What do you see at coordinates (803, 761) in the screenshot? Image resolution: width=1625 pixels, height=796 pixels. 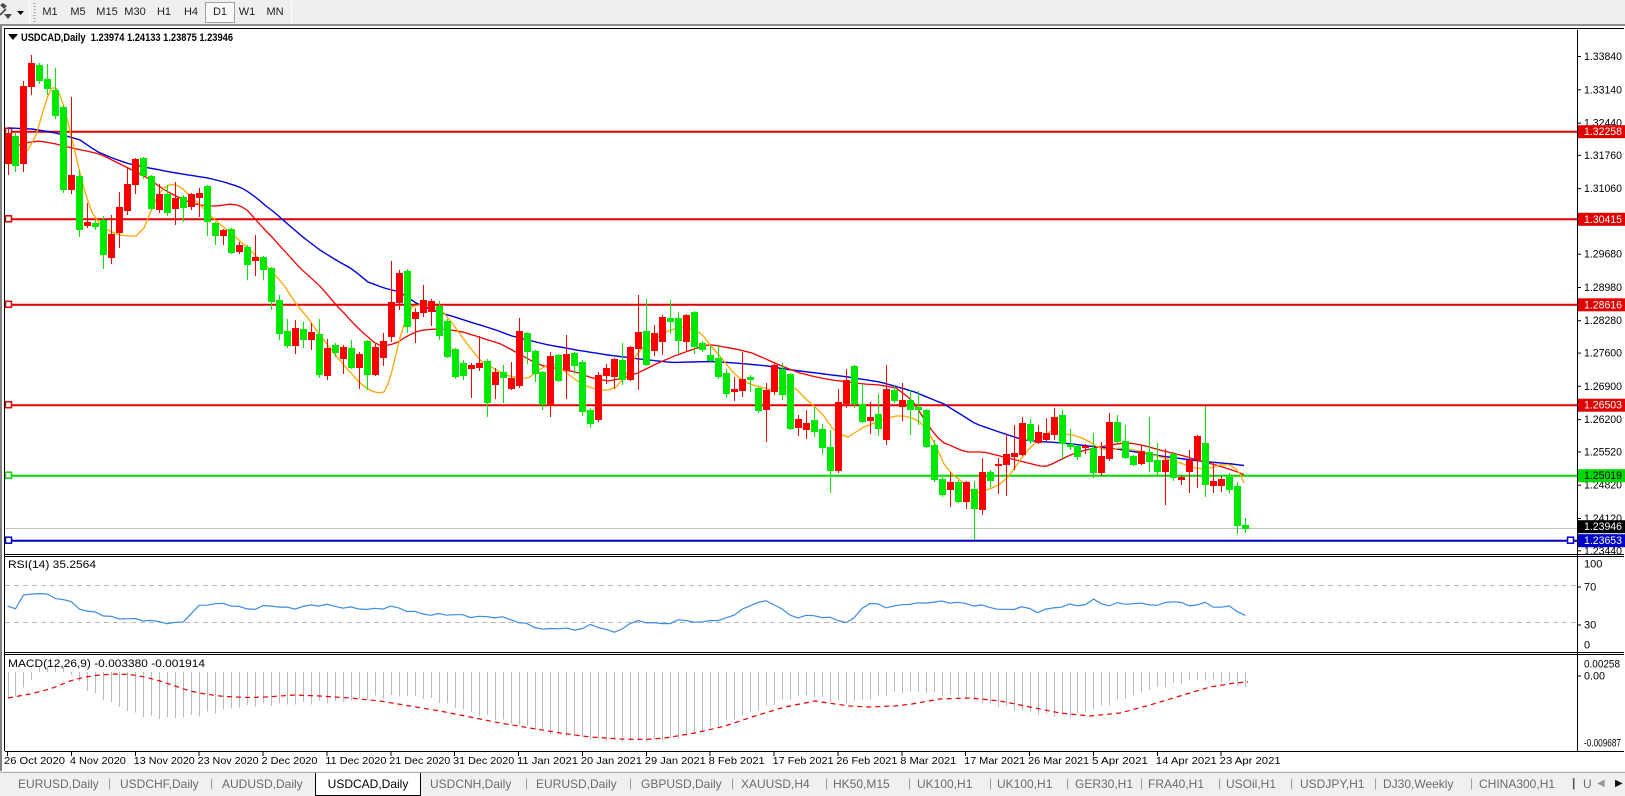 I see `svg-text: 17 Feb 2021` at bounding box center [803, 761].